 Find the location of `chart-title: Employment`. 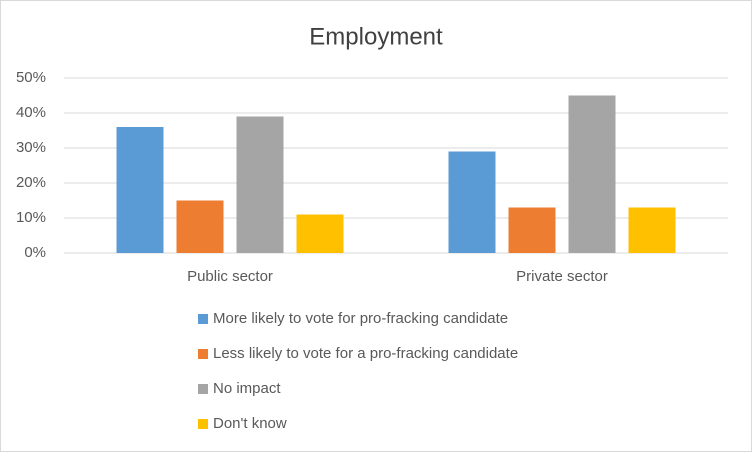

chart-title: Employment is located at coordinates (376, 36).